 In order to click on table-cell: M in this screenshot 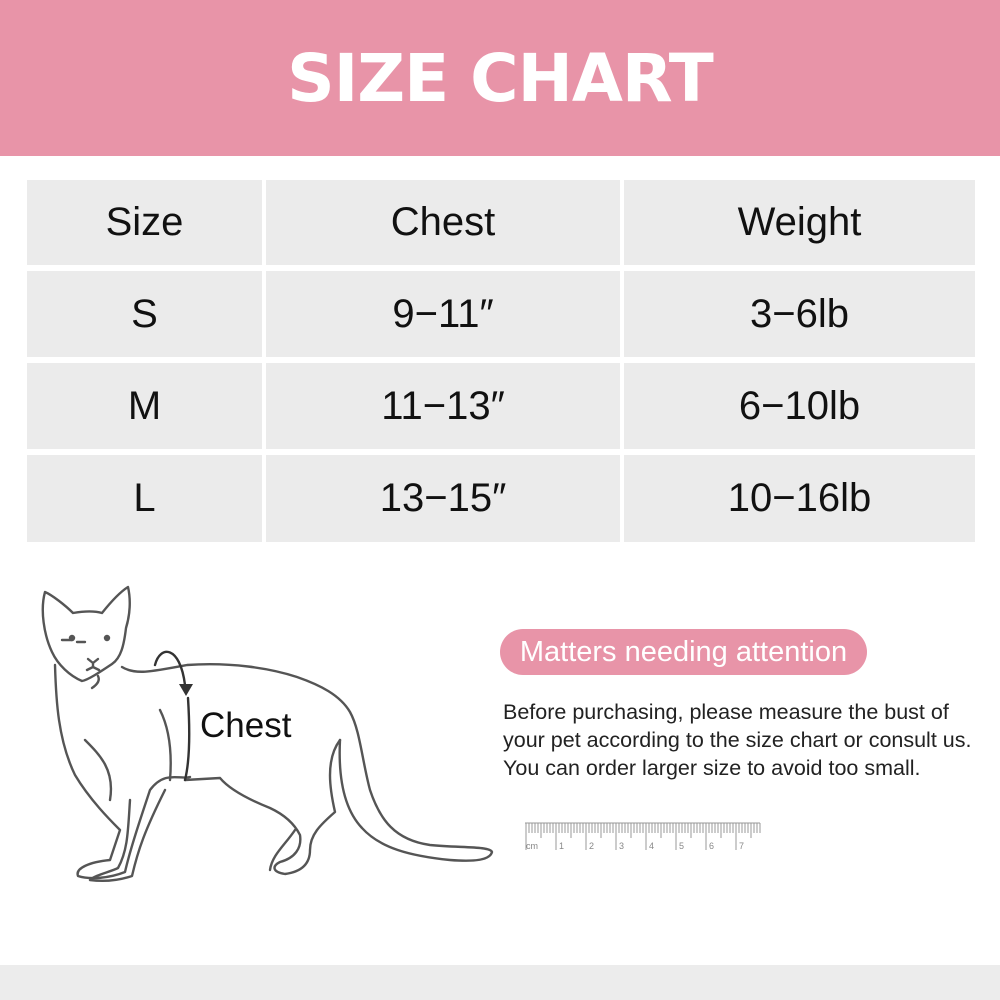, I will do `click(144, 406)`.